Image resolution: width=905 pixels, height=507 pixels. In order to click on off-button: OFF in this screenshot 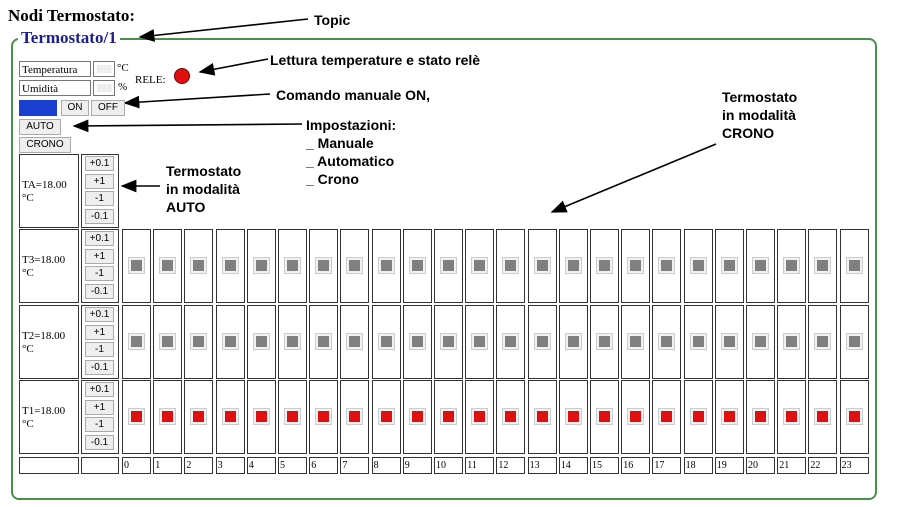, I will do `click(108, 108)`.